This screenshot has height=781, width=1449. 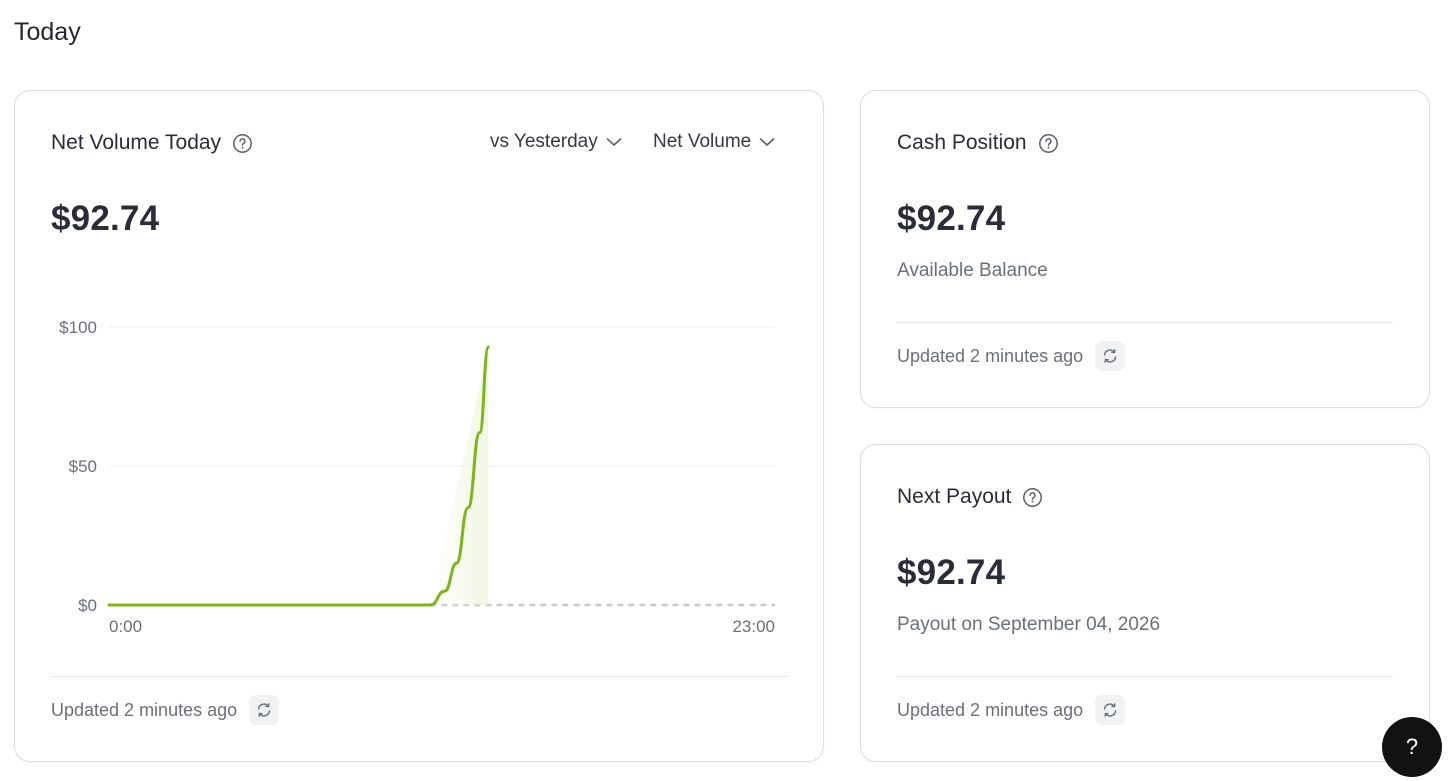 I want to click on y-tick-label: $50, so click(x=83, y=466).